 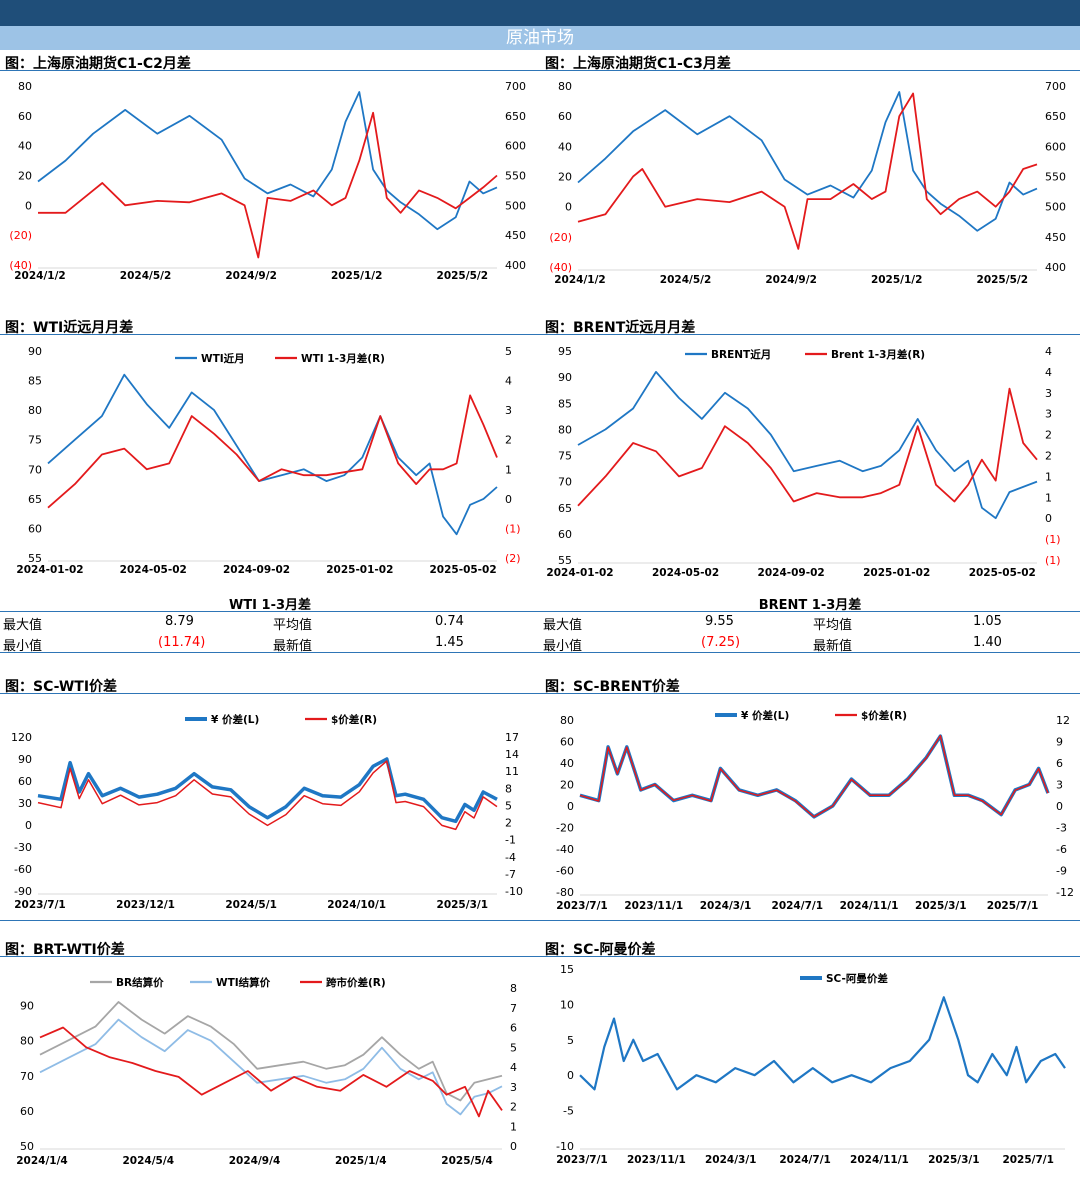 I want to click on legend-label: SC-阿曼价差, so click(x=857, y=978).